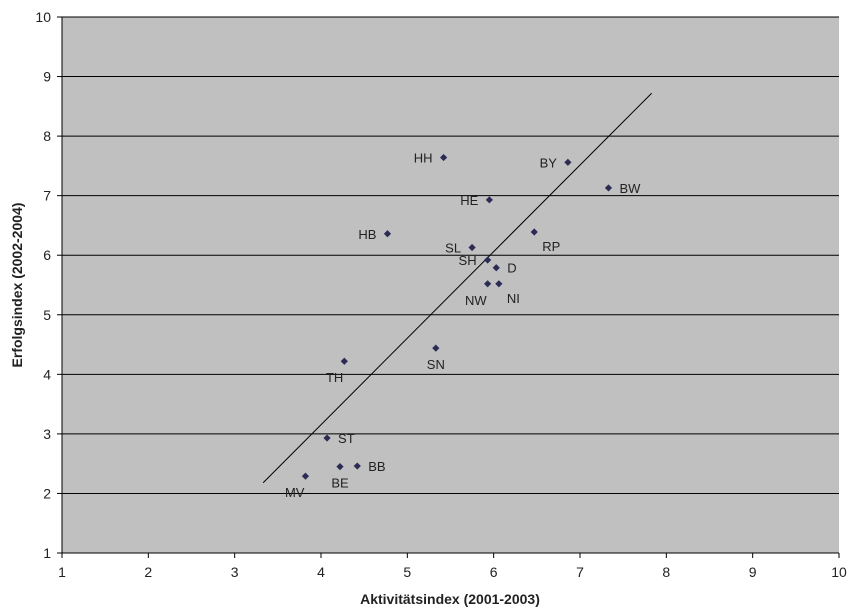 The height and width of the screenshot is (611, 850). What do you see at coordinates (43, 17) in the screenshot?
I see `y-tick-label: 10` at bounding box center [43, 17].